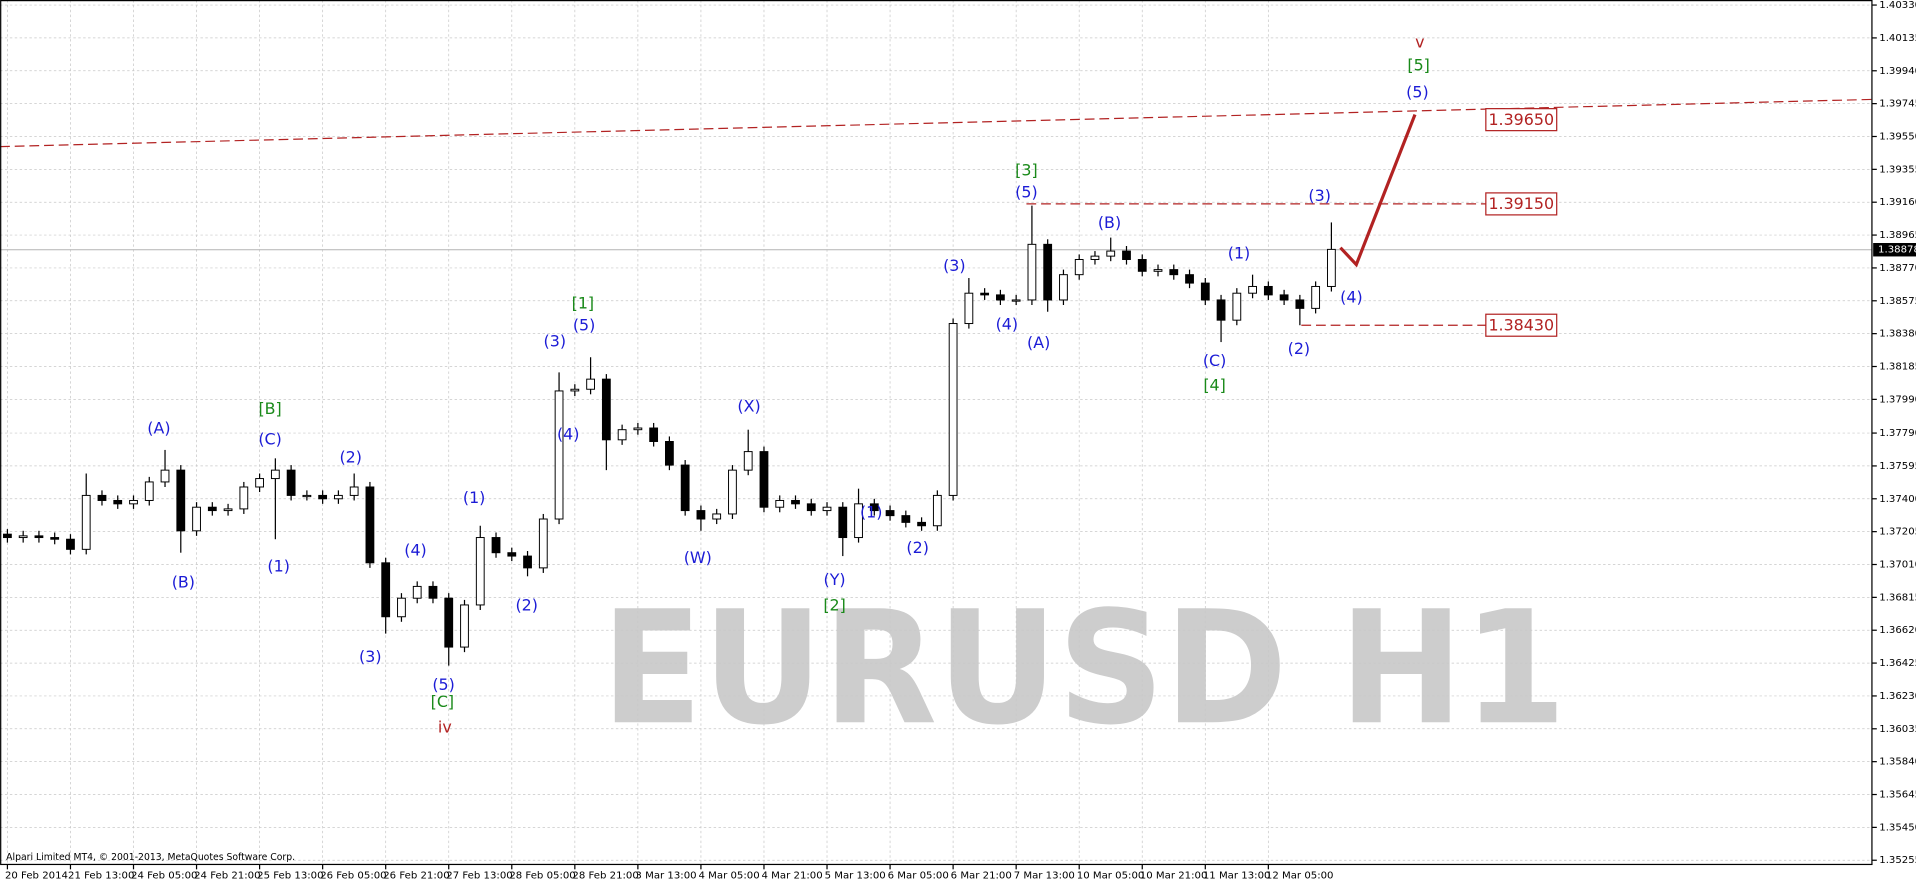 Image resolution: width=1916 pixels, height=884 pixels. I want to click on y-tick-label: 1.35450, so click(1897, 827).